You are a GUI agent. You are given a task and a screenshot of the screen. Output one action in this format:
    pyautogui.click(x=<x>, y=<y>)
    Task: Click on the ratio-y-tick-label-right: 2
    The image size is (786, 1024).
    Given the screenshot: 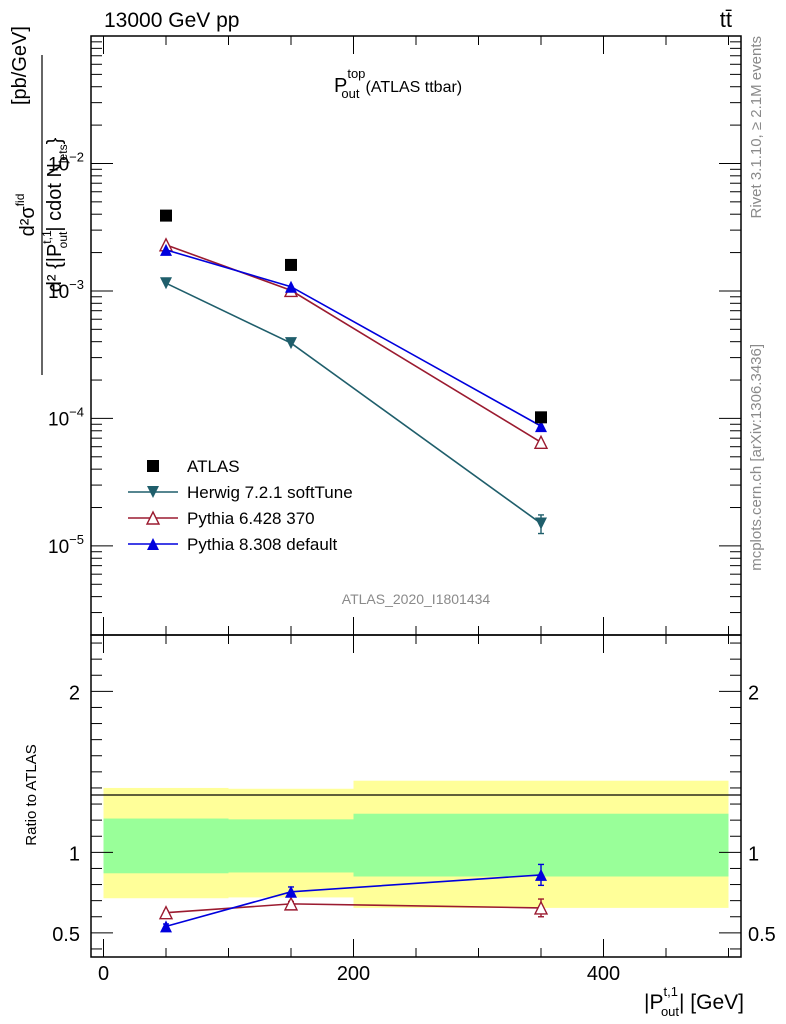 What is the action you would take?
    pyautogui.click(x=753, y=693)
    